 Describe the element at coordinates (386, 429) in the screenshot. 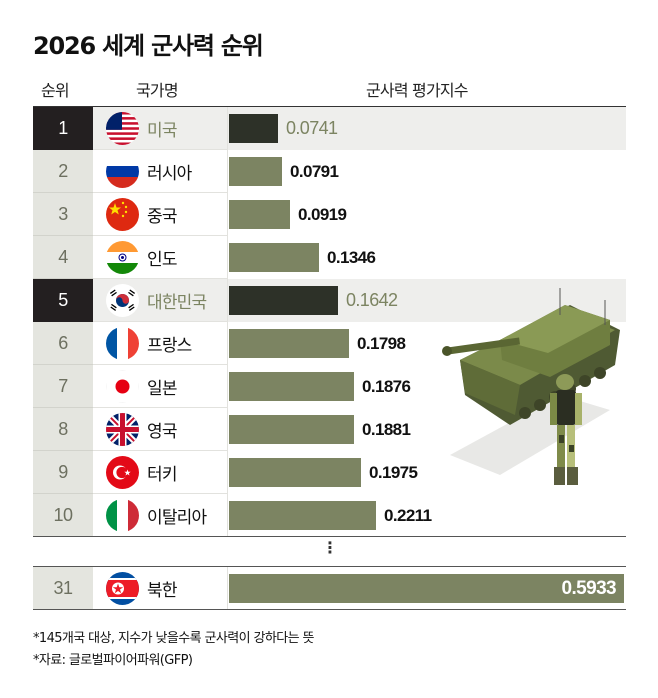

I see `value-label: 0.1881` at that location.